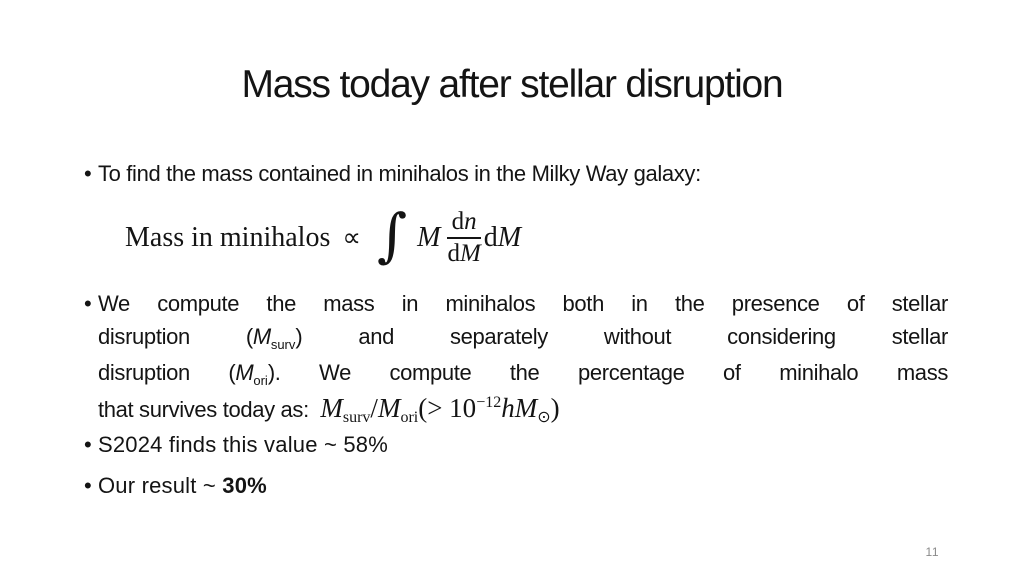  I want to click on formula-integrand: M, so click(429, 237).